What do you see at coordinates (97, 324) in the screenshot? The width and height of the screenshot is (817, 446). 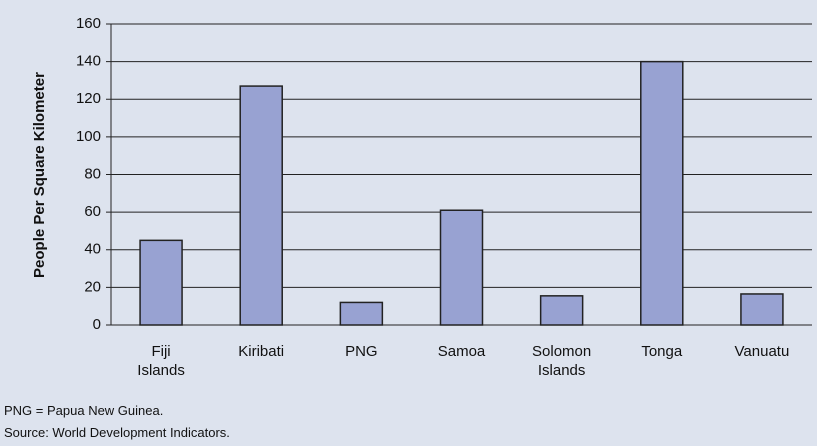 I see `y-tick-label: 0` at bounding box center [97, 324].